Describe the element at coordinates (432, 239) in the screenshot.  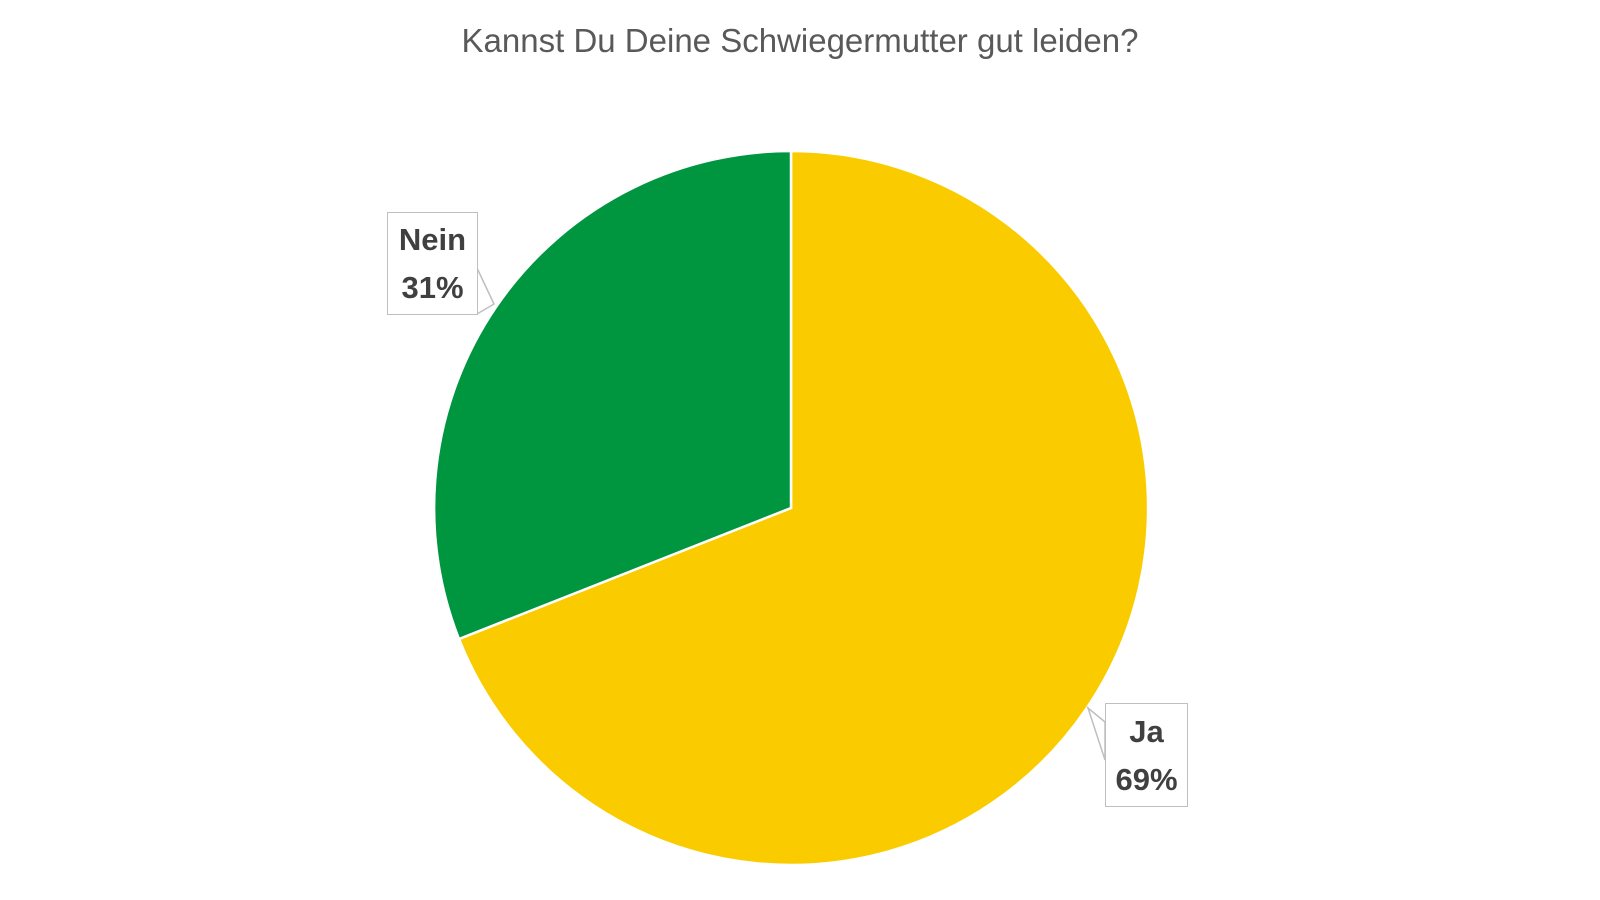
I see `label-name: Nein` at that location.